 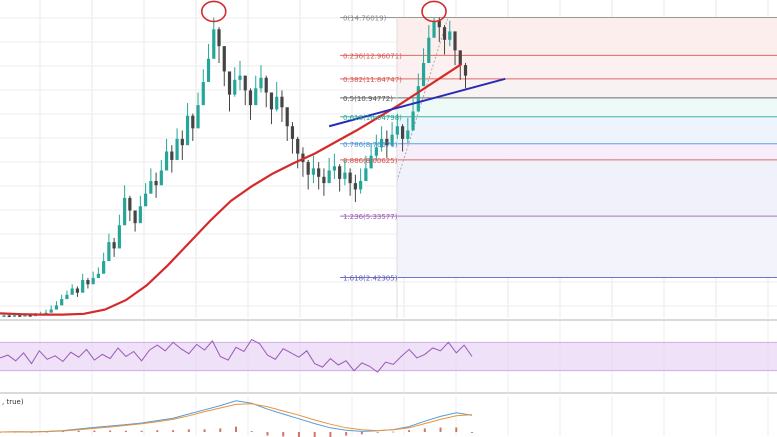 What do you see at coordinates (372, 56) in the screenshot?
I see `fib-level-label: 0.236(12.96071)` at bounding box center [372, 56].